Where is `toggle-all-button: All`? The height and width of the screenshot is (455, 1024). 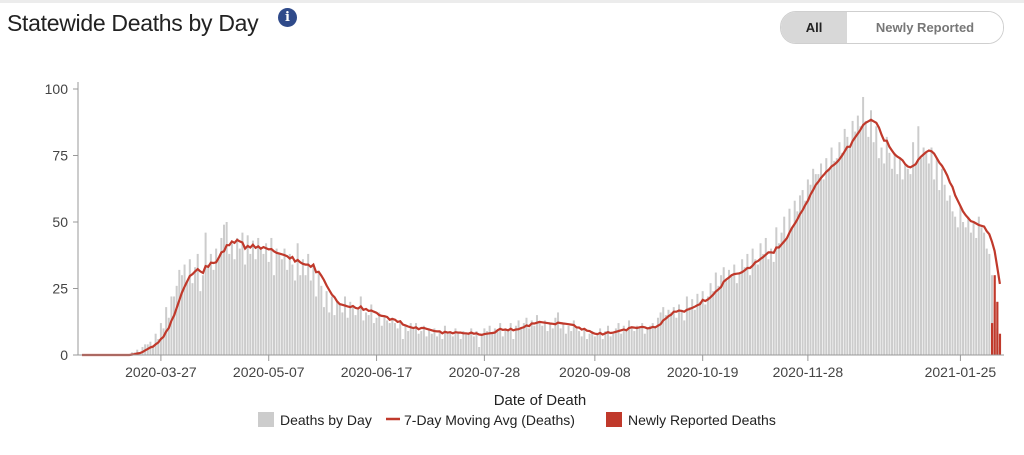 toggle-all-button: All is located at coordinates (814, 27).